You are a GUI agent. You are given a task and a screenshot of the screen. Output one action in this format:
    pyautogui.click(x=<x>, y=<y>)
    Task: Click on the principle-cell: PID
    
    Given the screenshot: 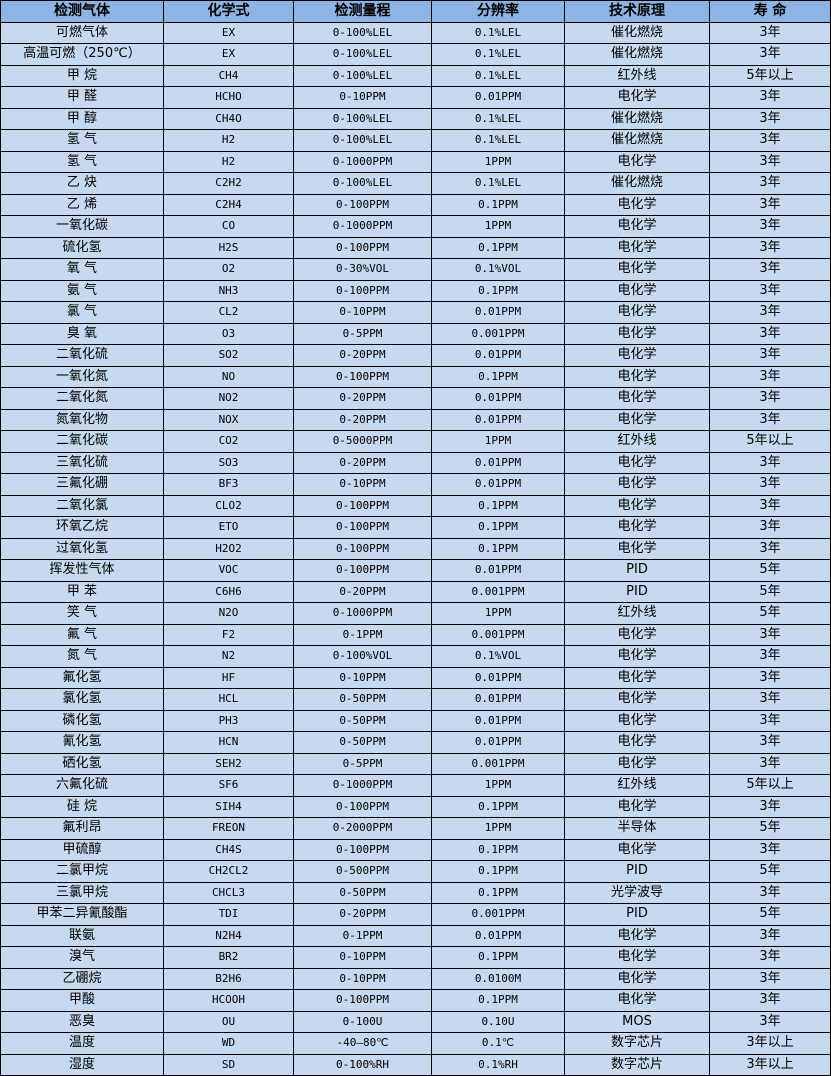 What is the action you would take?
    pyautogui.click(x=637, y=591)
    